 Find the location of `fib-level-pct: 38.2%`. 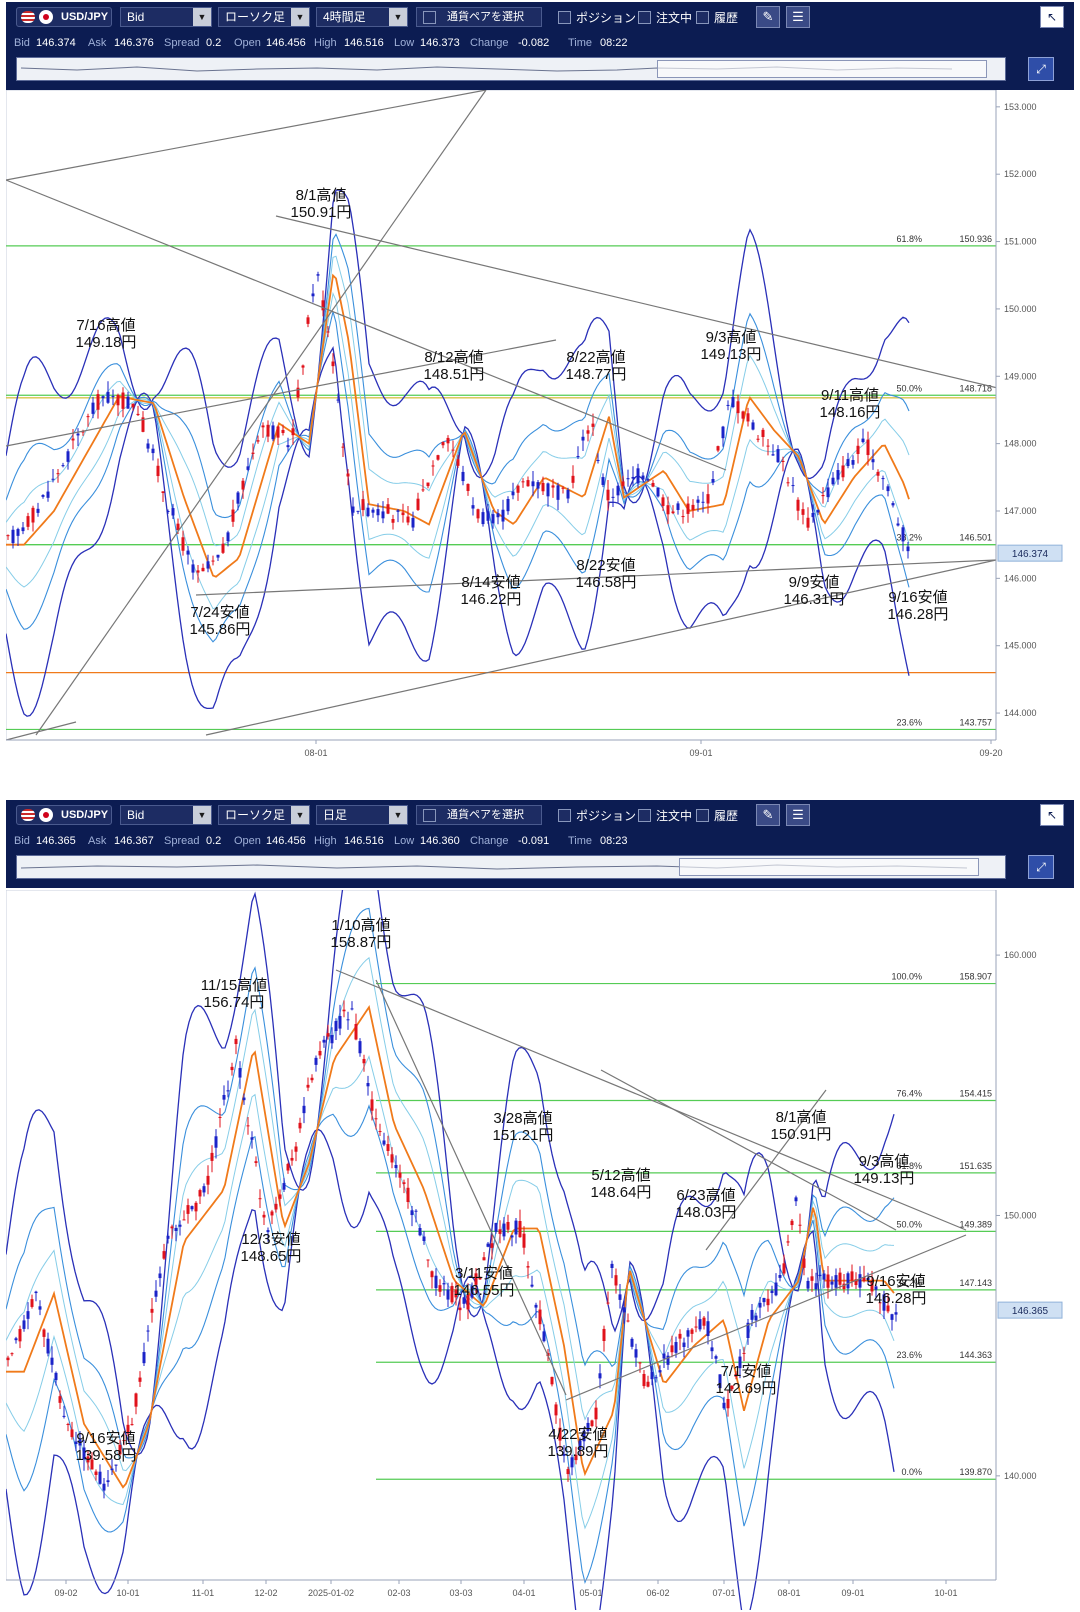

fib-level-pct: 38.2% is located at coordinates (909, 538).